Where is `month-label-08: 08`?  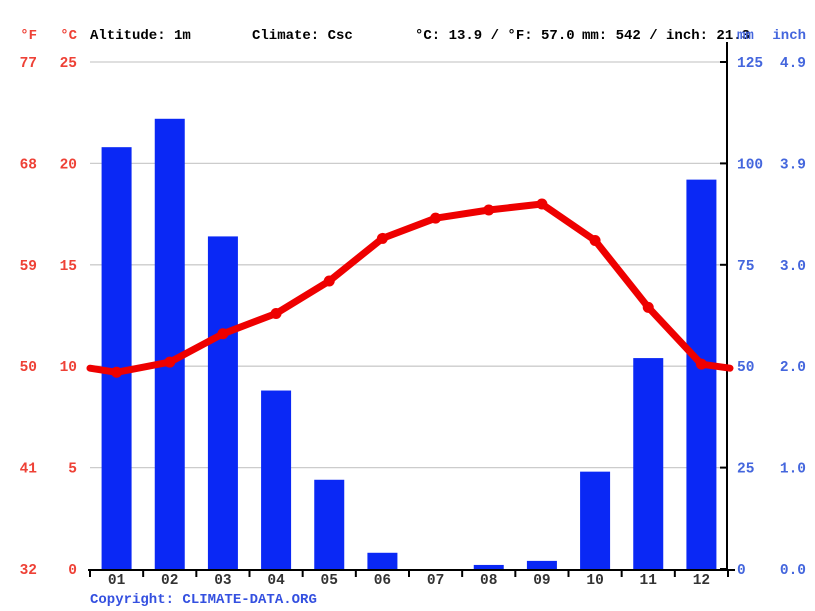
month-label-08: 08 is located at coordinates (488, 581).